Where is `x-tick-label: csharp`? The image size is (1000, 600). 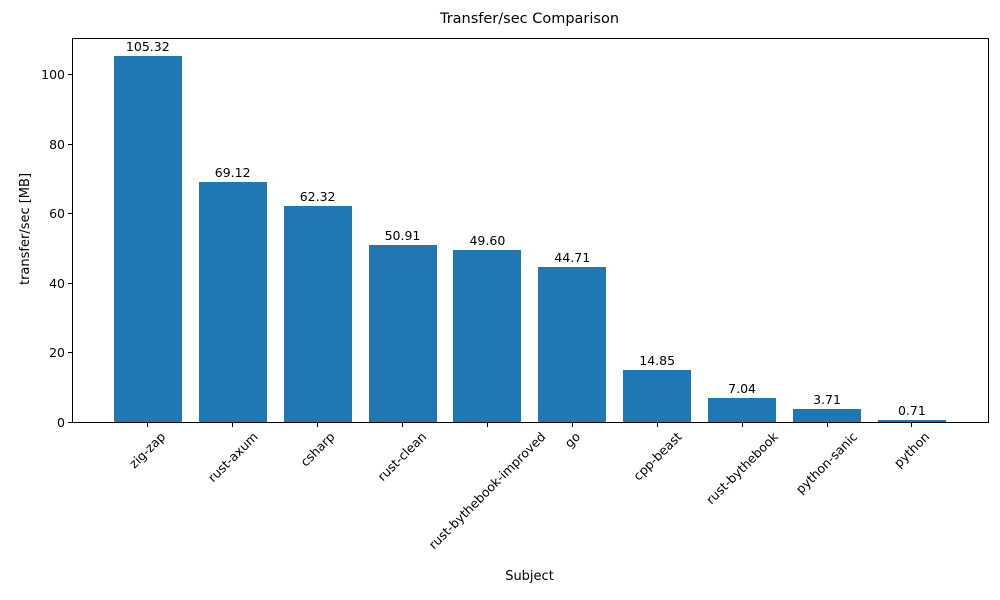 x-tick-label: csharp is located at coordinates (317, 449).